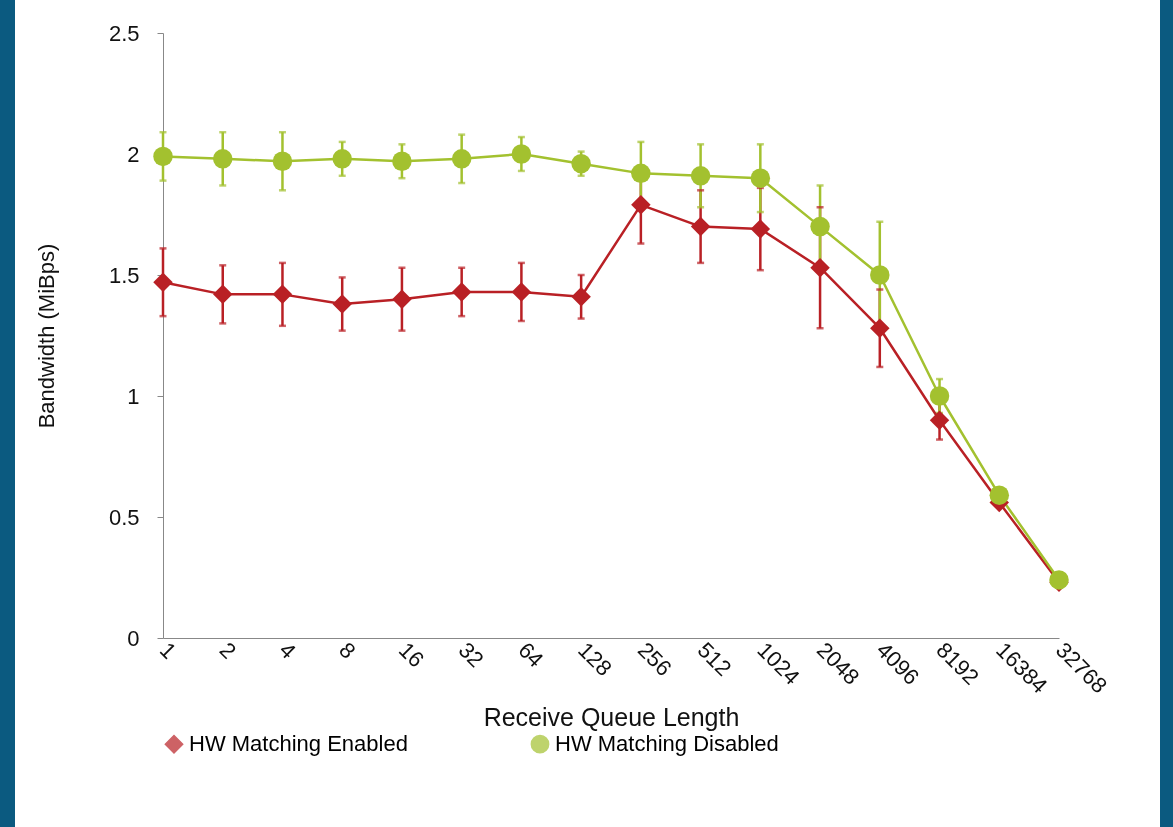  Describe the element at coordinates (298, 744) in the screenshot. I see `legend-label: HW Matching Enabled` at that location.